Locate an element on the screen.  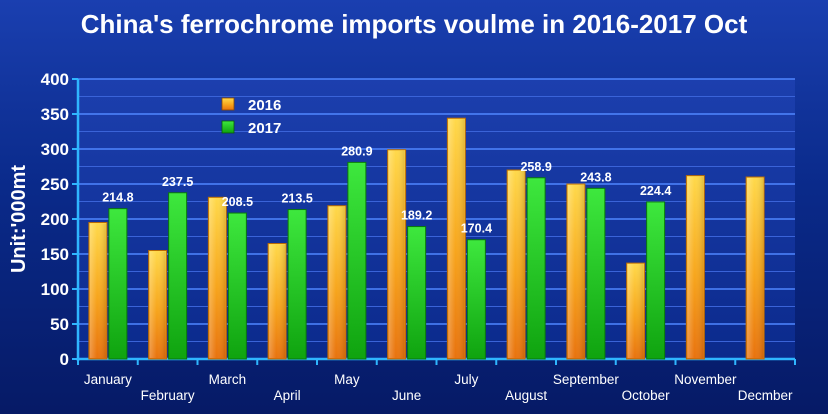
data-label-2017-january: 214.8 is located at coordinates (117, 198).